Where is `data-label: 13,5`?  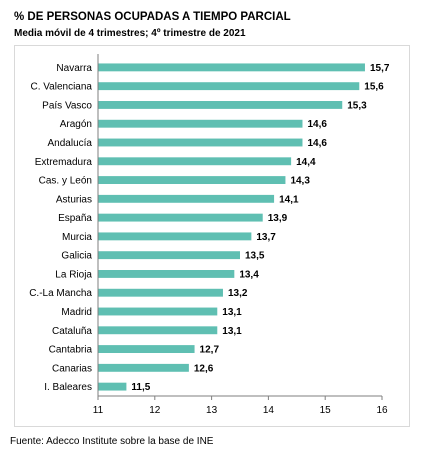 data-label: 13,5 is located at coordinates (255, 256).